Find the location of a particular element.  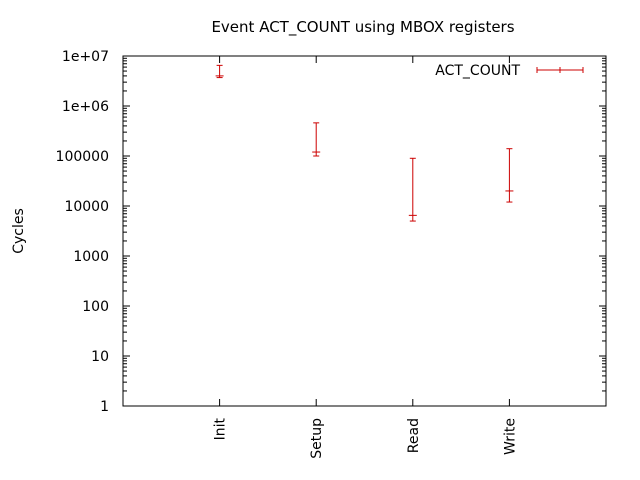

x-tick-label: Setup is located at coordinates (317, 438).